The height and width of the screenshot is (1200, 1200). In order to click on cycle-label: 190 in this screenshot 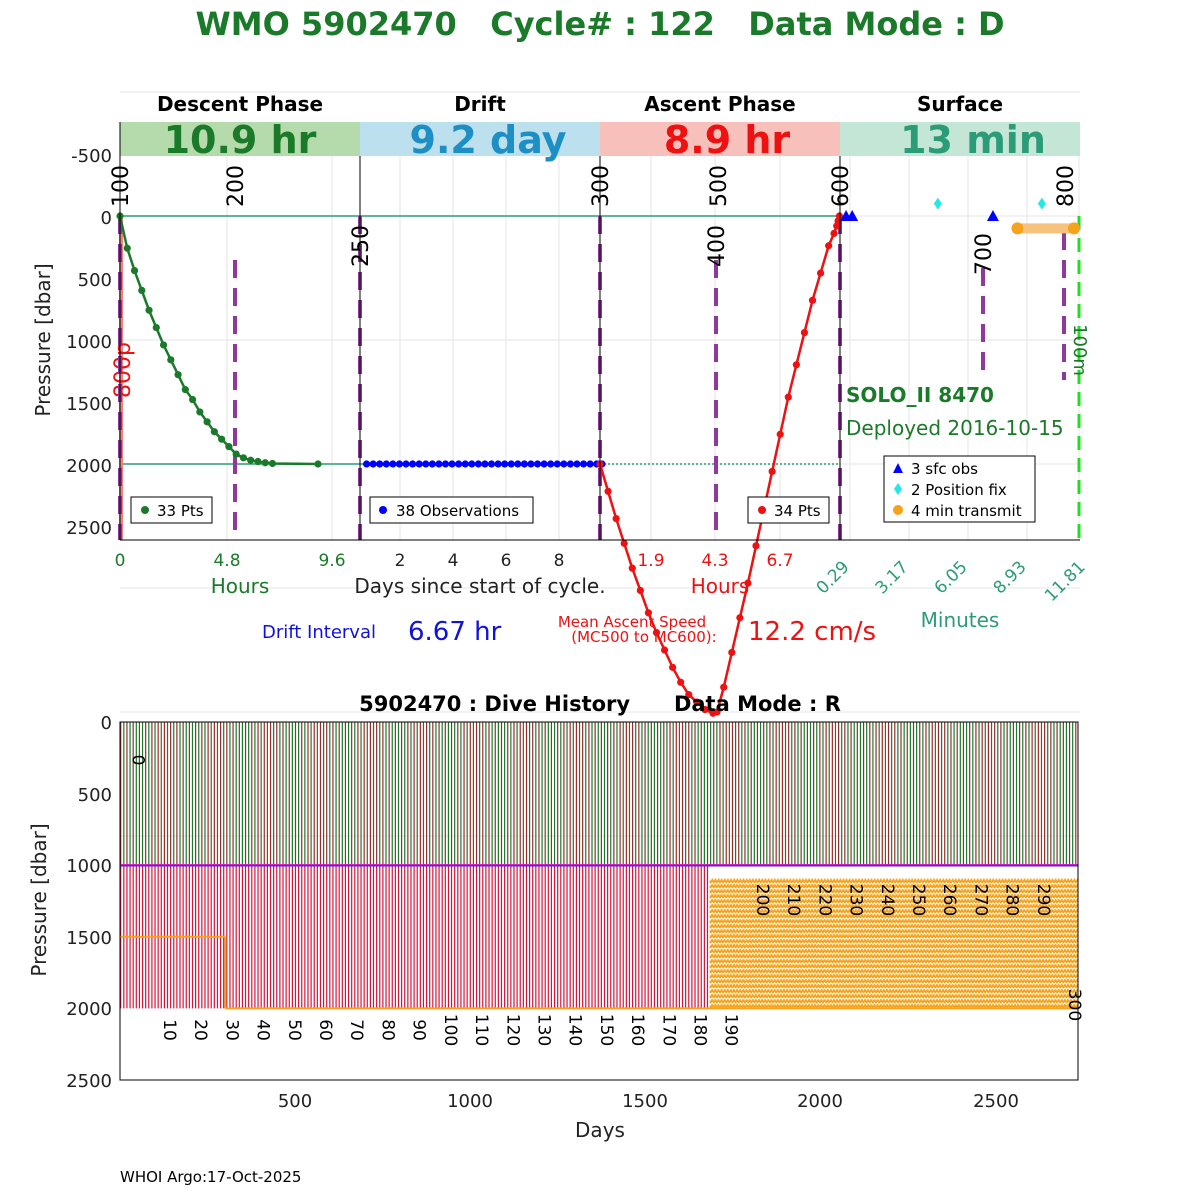, I will do `click(731, 1030)`.